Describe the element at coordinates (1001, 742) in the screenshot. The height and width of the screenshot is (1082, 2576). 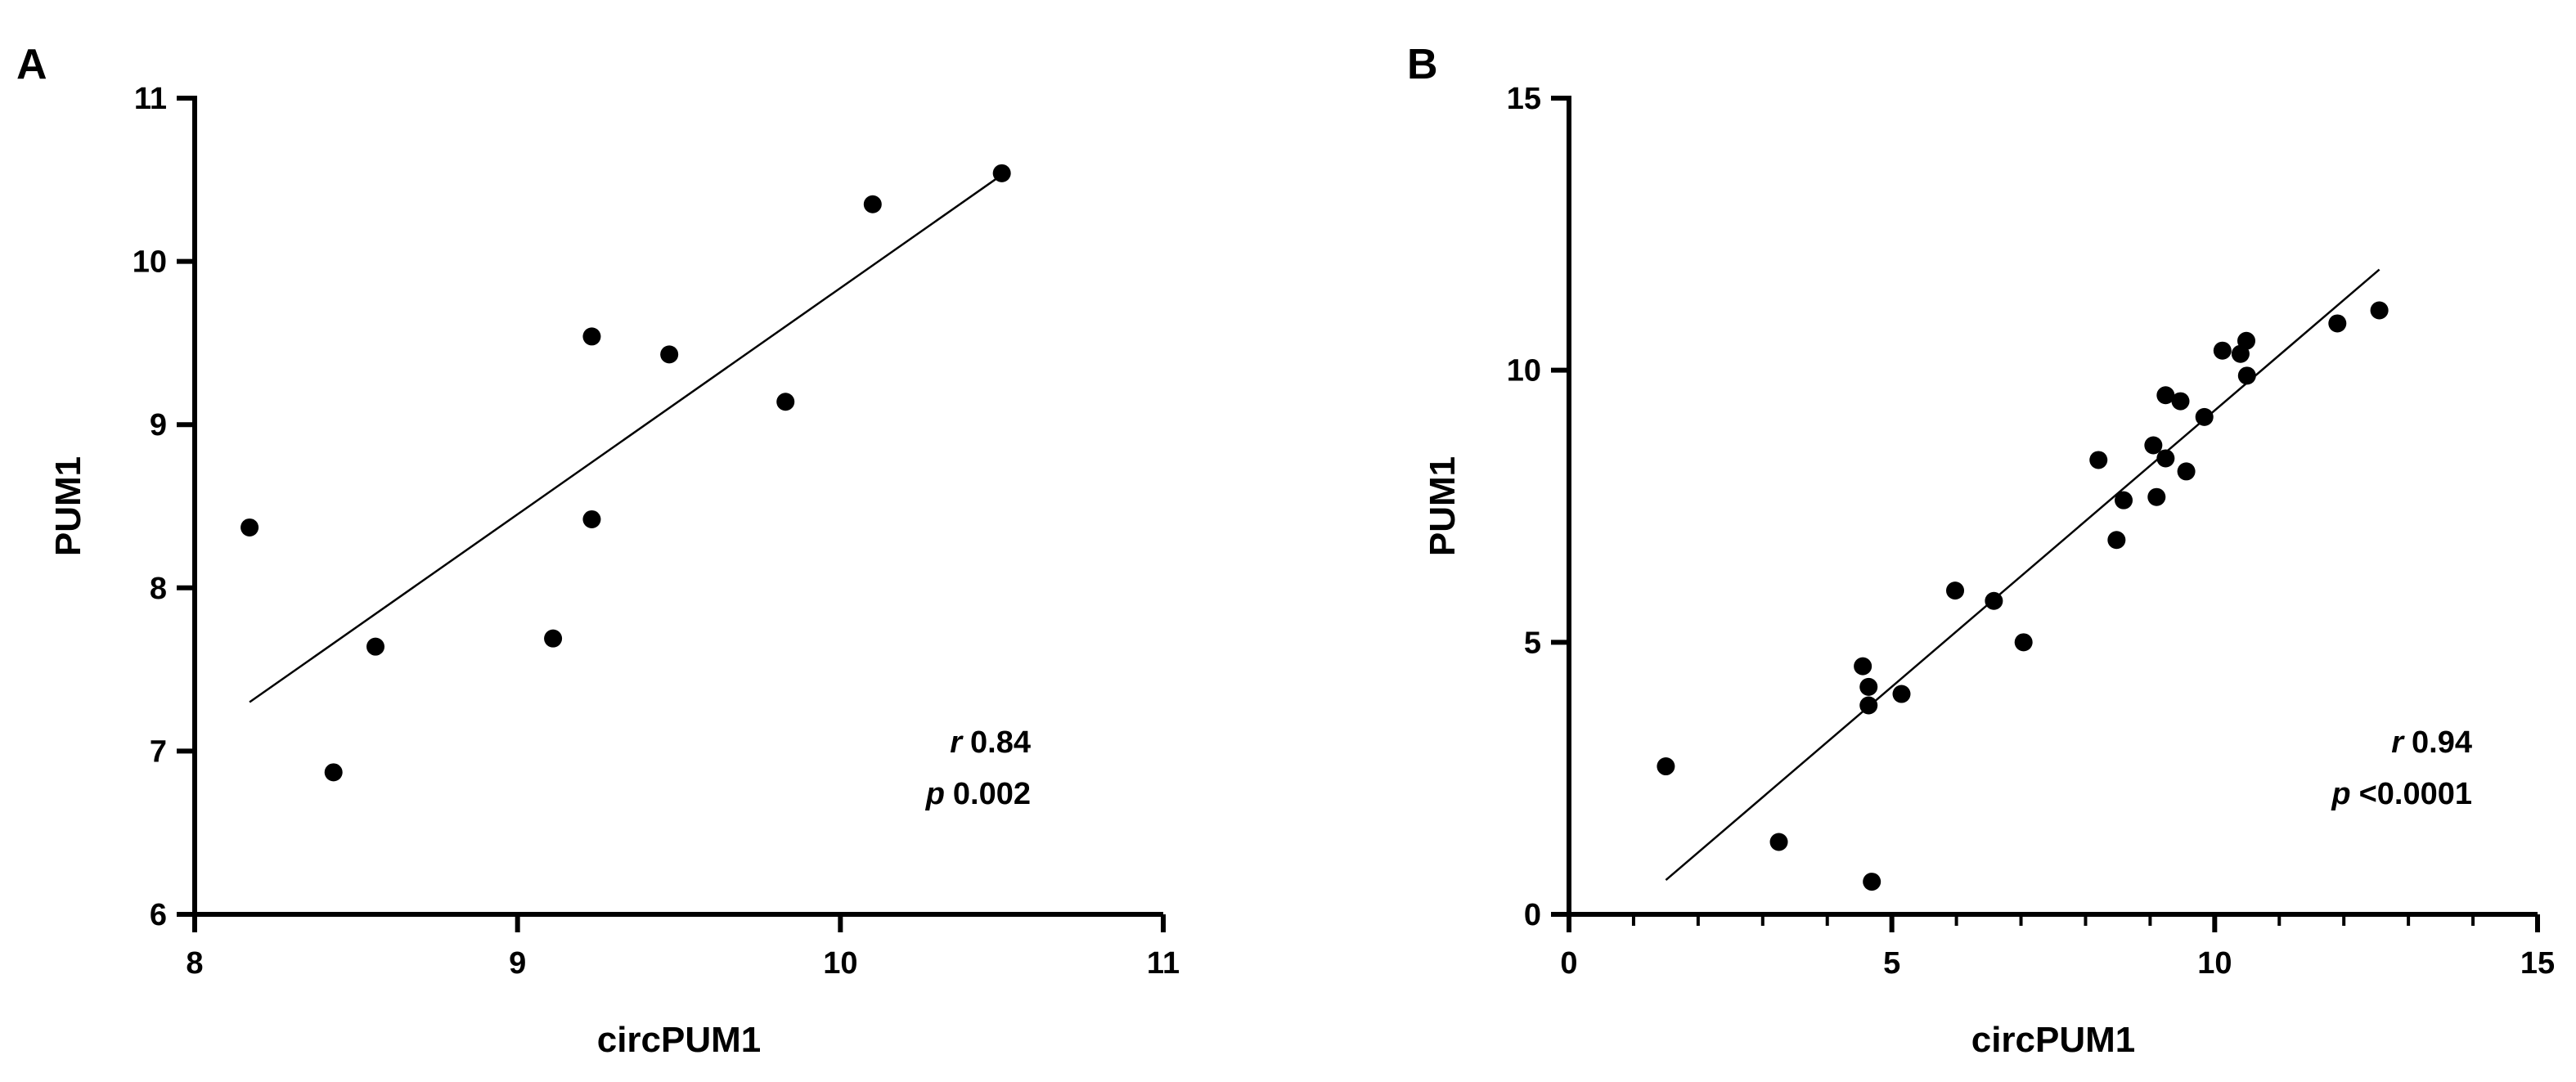
I see `r-value: 0.84` at that location.